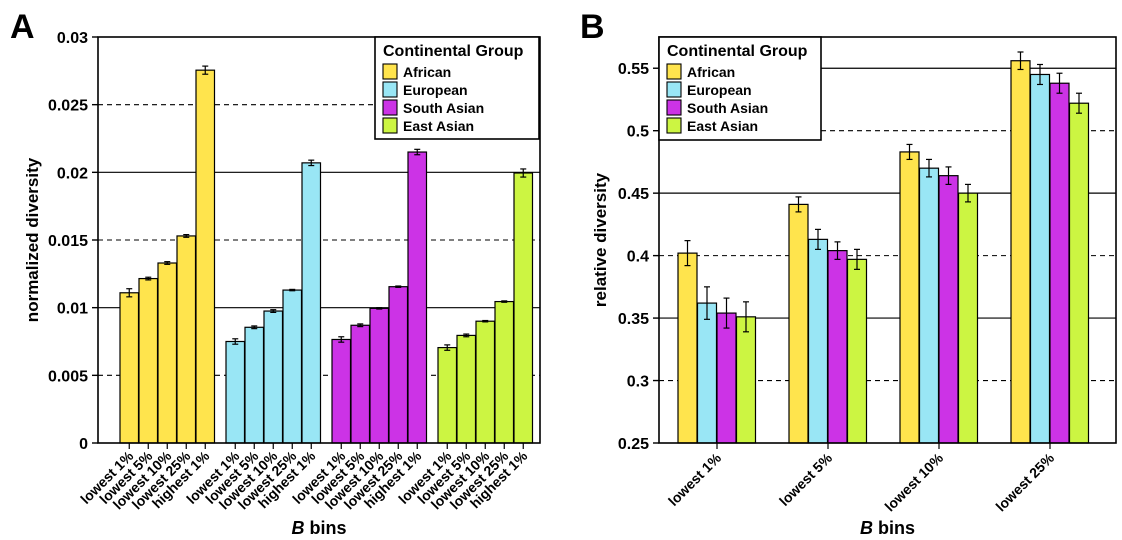 This screenshot has height=540, width=1122. What do you see at coordinates (68, 106) in the screenshot?
I see `y-tick-label: 0.025` at bounding box center [68, 106].